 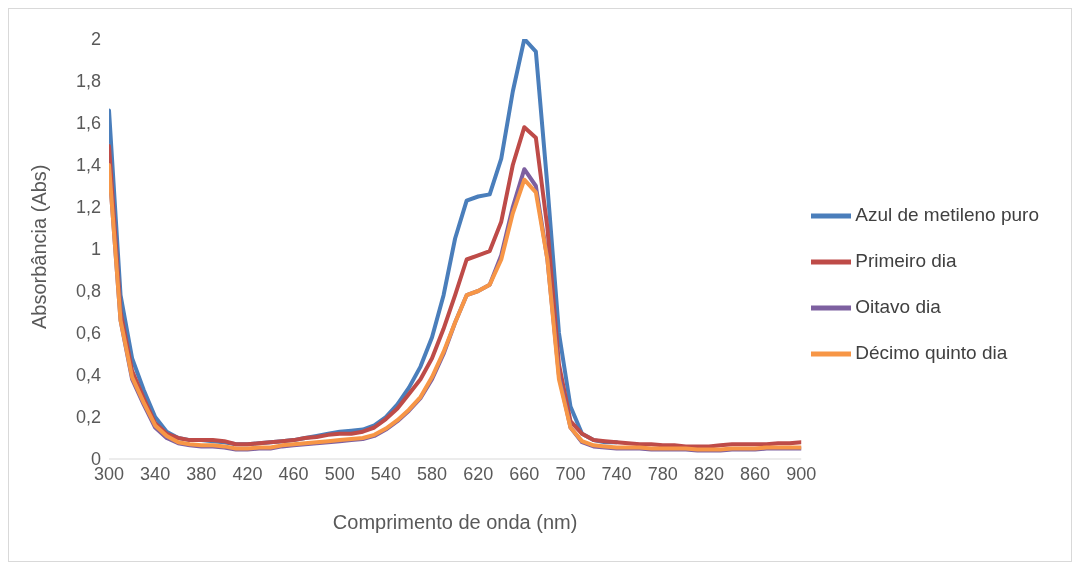 What do you see at coordinates (95, 39) in the screenshot?
I see `y-tick-label: 2` at bounding box center [95, 39].